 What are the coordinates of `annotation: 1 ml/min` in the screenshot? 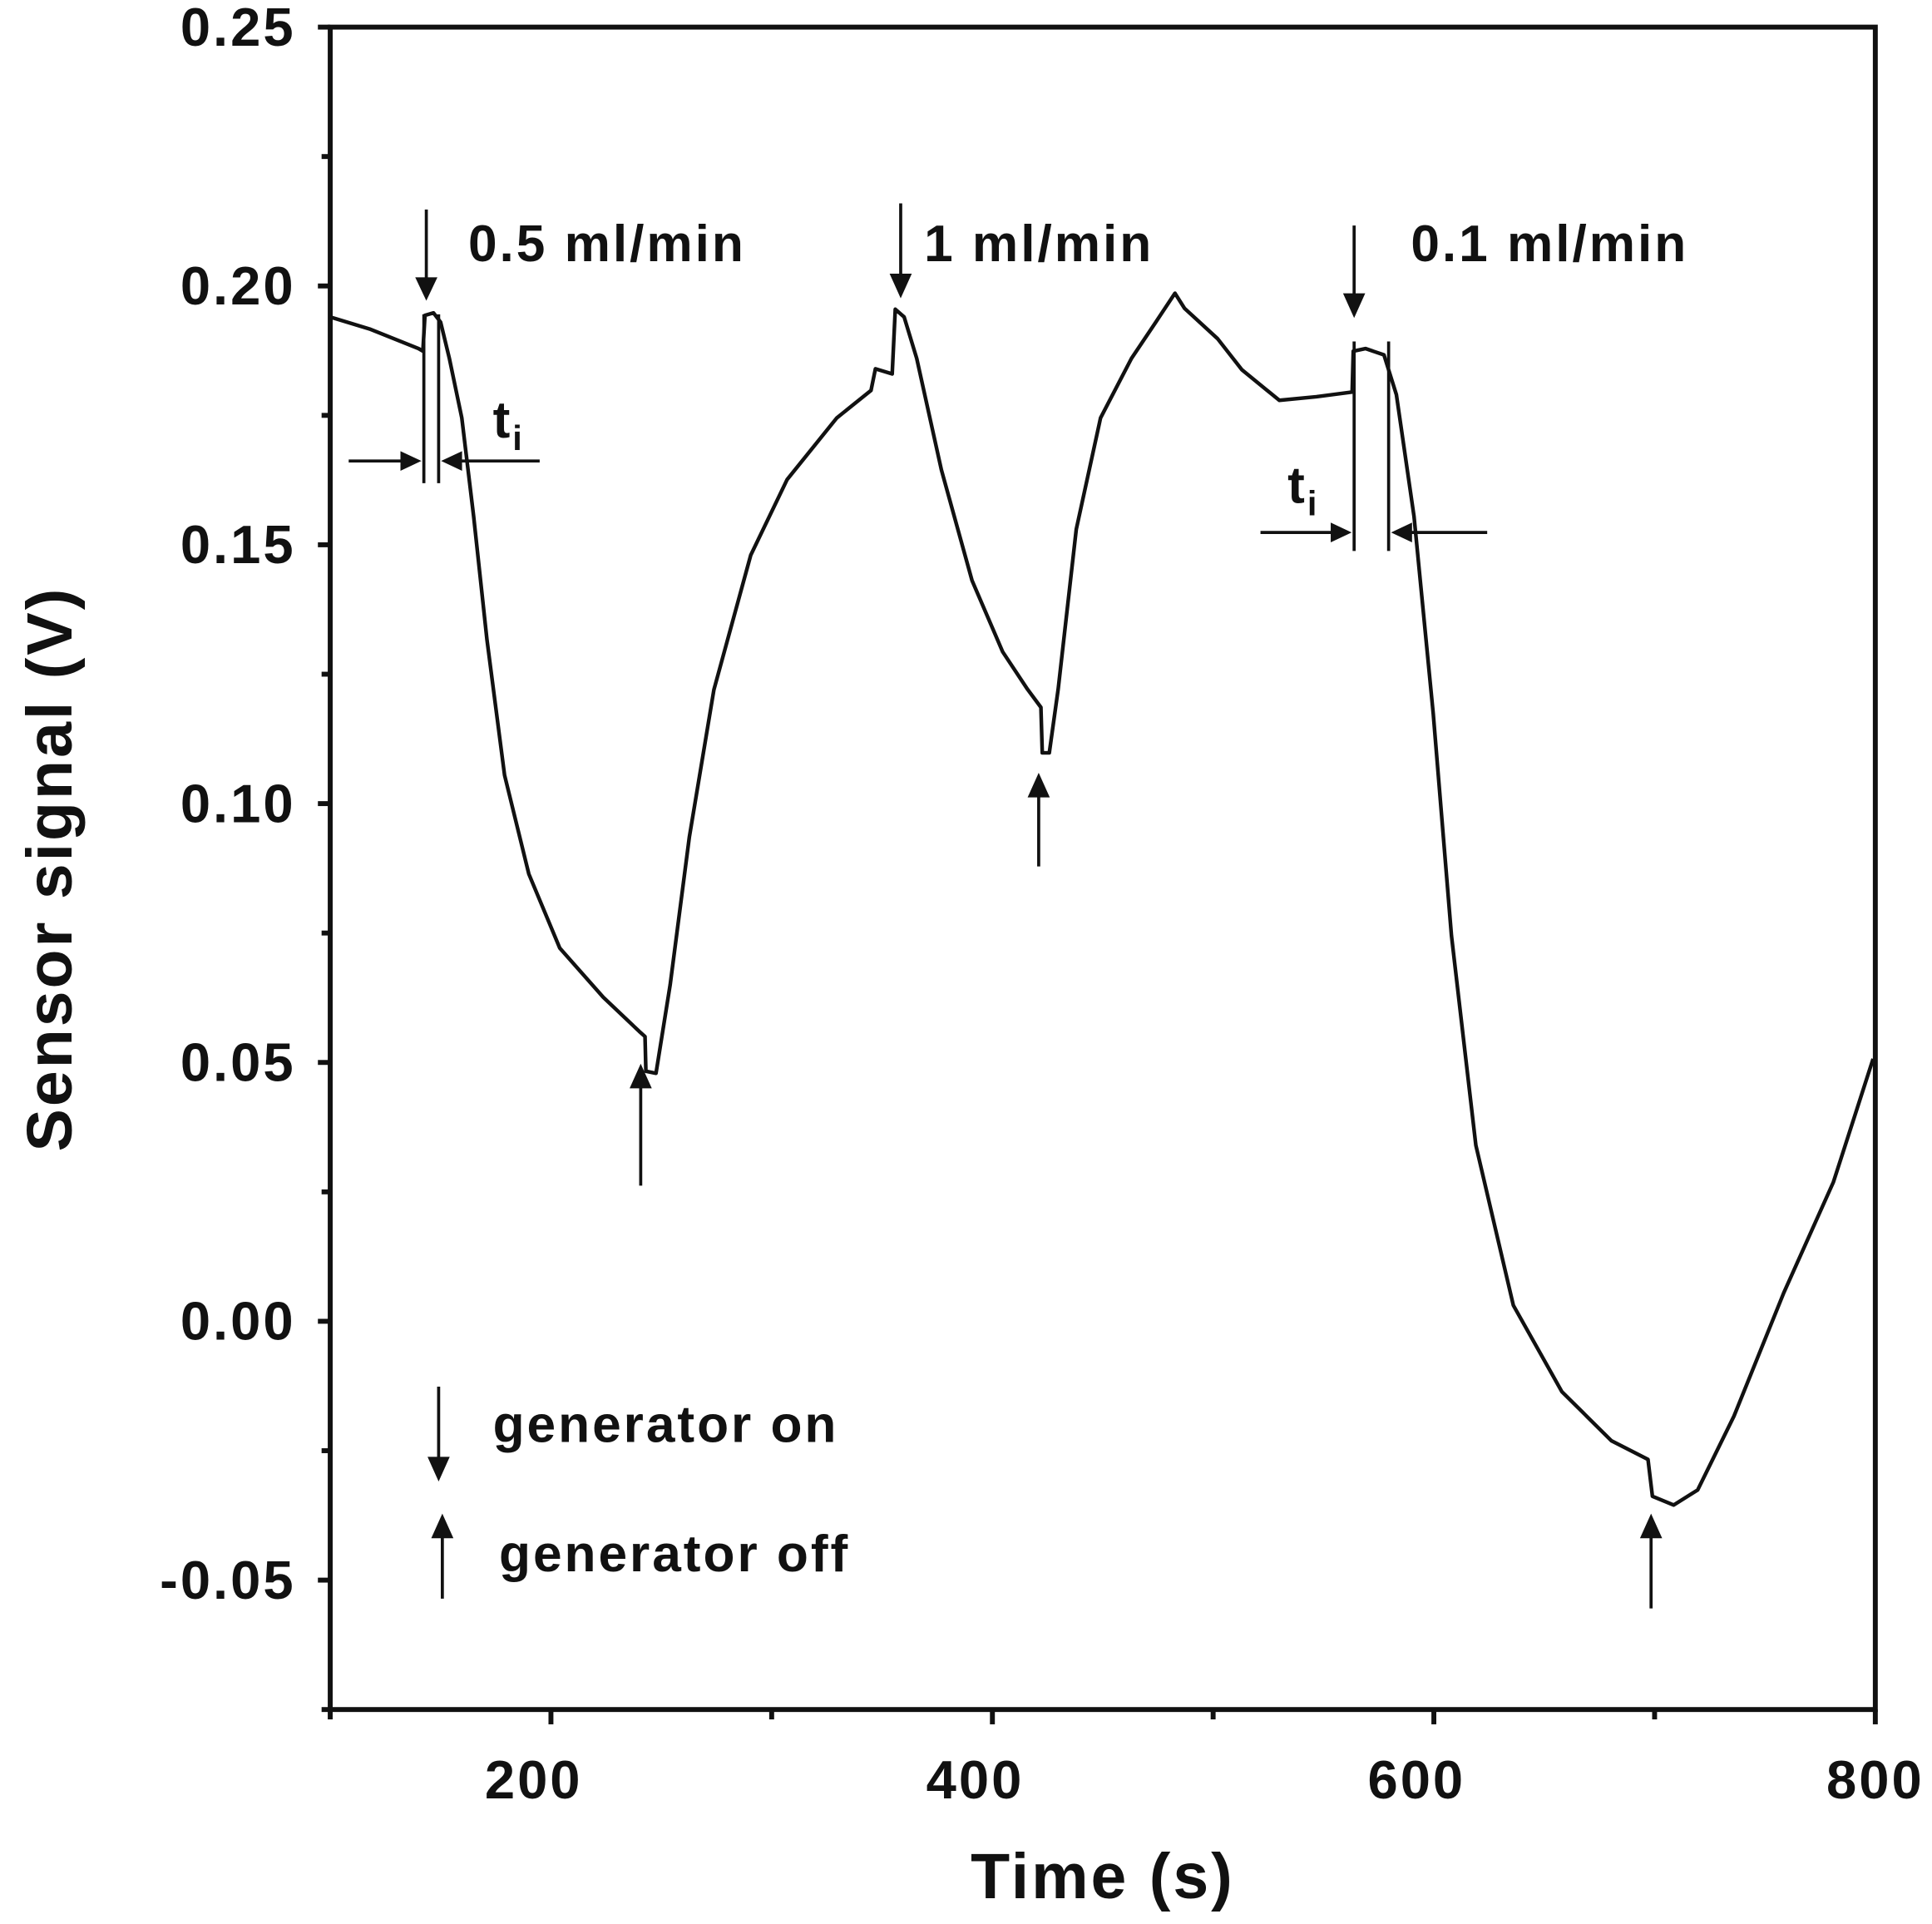 It's located at (1039, 244).